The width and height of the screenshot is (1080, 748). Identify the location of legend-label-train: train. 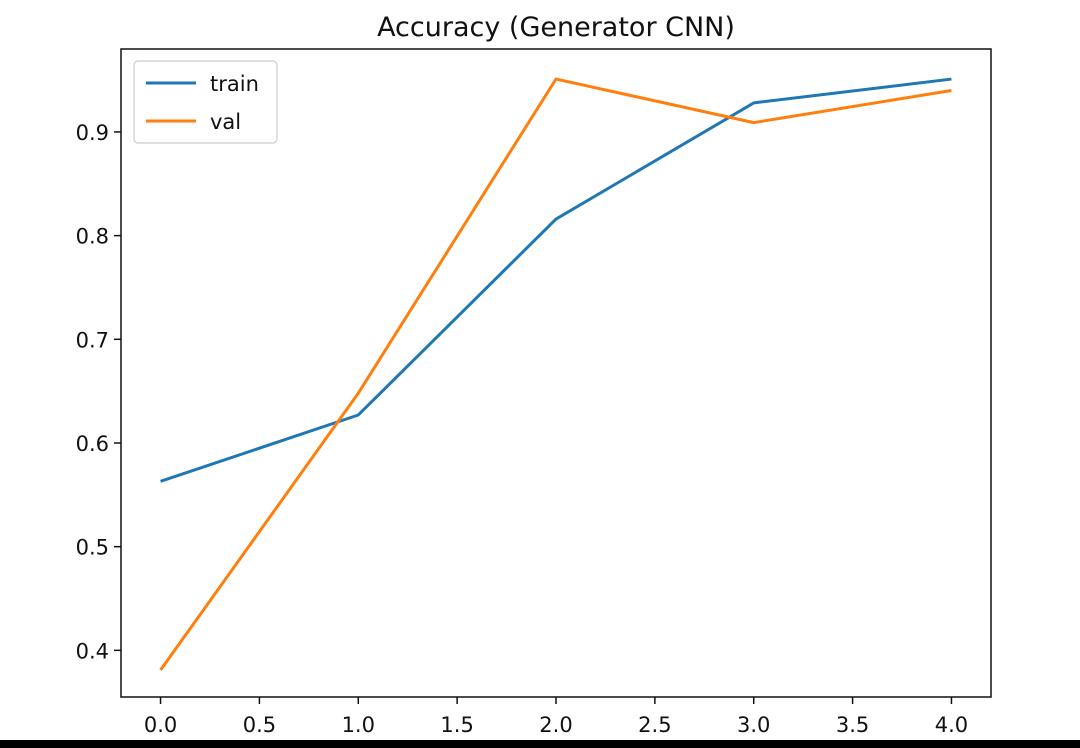
(234, 84).